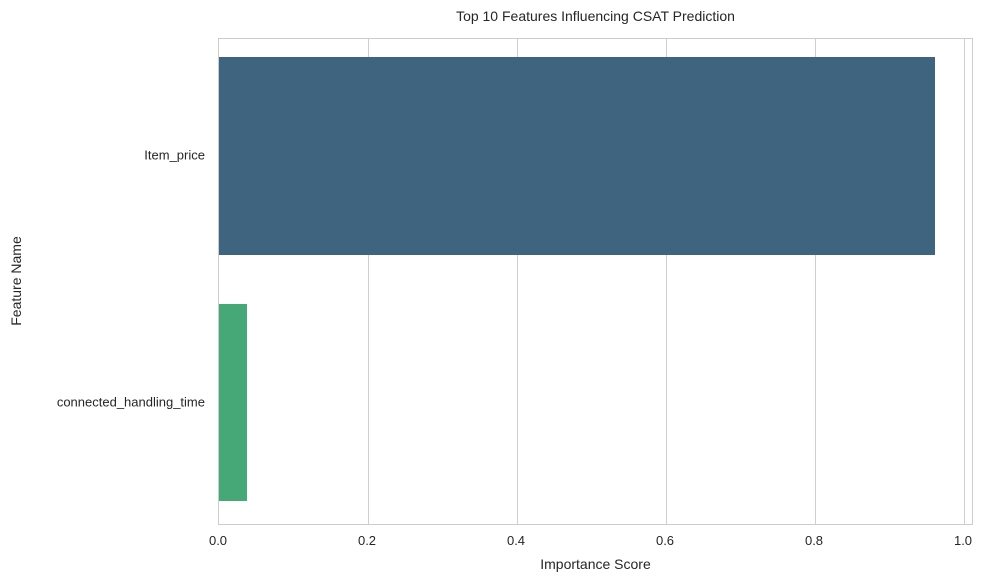 The height and width of the screenshot is (584, 984). Describe the element at coordinates (174, 155) in the screenshot. I see `ytick-item-price: Item_price` at that location.